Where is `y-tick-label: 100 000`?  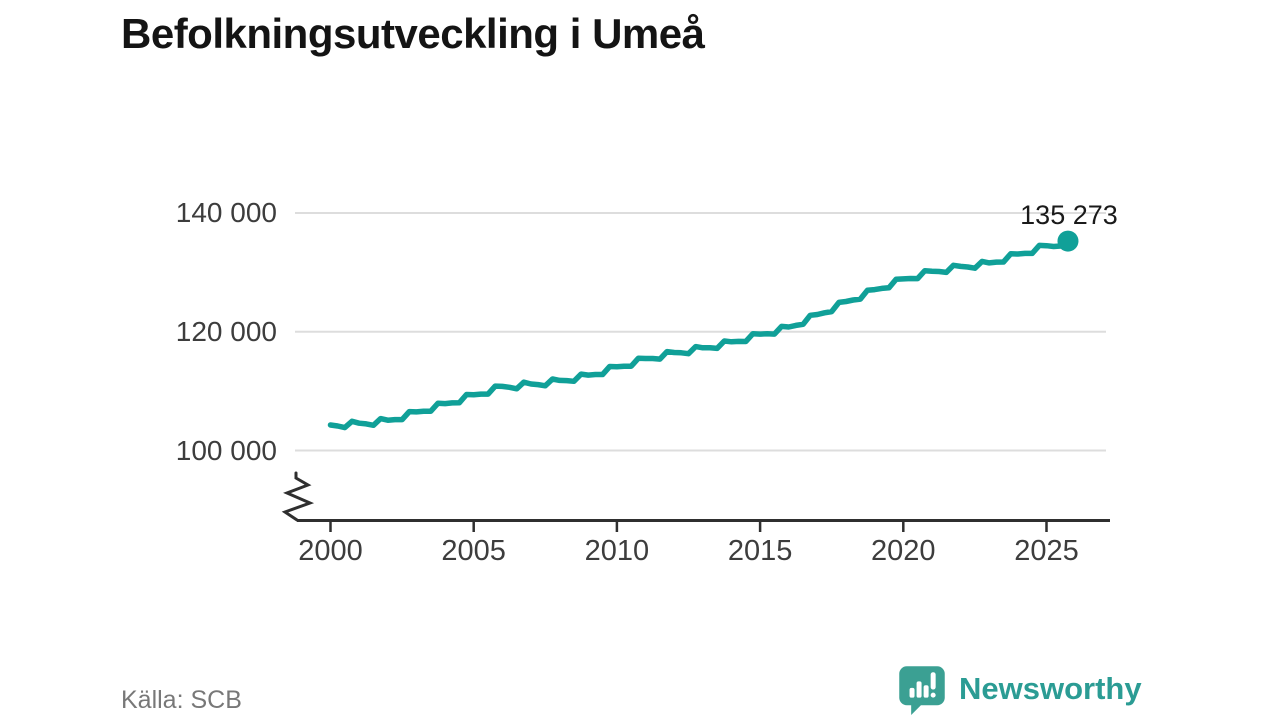 y-tick-label: 100 000 is located at coordinates (226, 450).